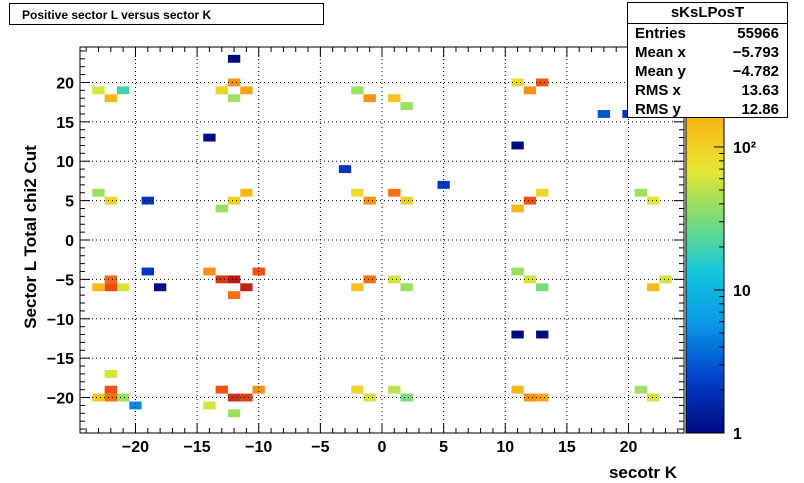 This screenshot has height=483, width=804. Describe the element at coordinates (65, 162) in the screenshot. I see `y-tick-label: 10` at that location.